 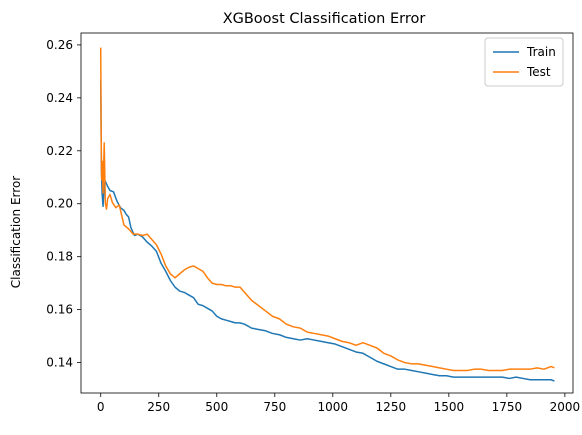 What do you see at coordinates (324, 19) in the screenshot?
I see `chart-title: XGBoost Classification Error` at bounding box center [324, 19].